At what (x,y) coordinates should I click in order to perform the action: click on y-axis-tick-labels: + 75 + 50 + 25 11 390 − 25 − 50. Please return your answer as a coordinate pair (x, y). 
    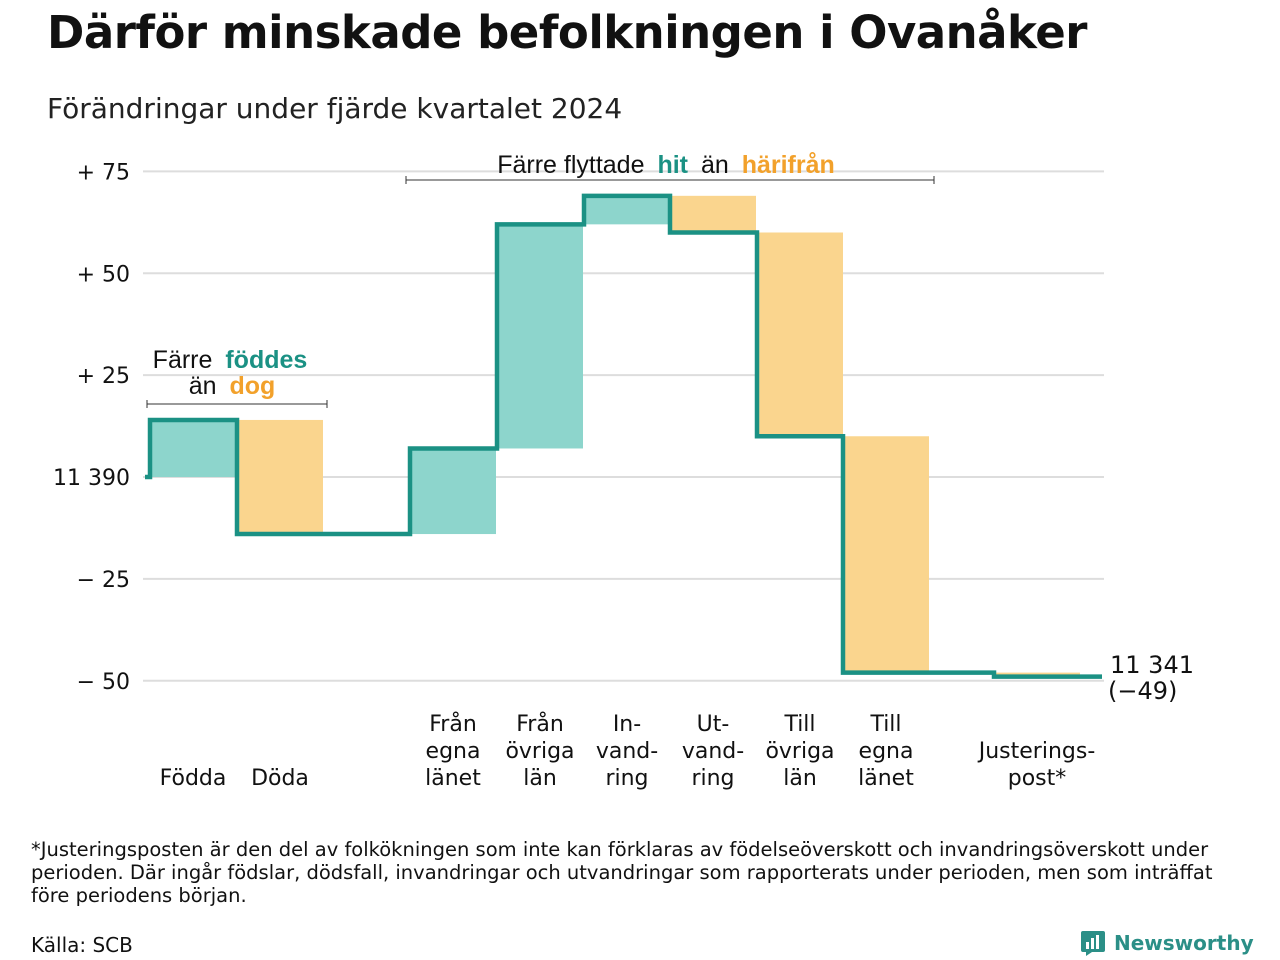
    Looking at the image, I should click on (91, 427).